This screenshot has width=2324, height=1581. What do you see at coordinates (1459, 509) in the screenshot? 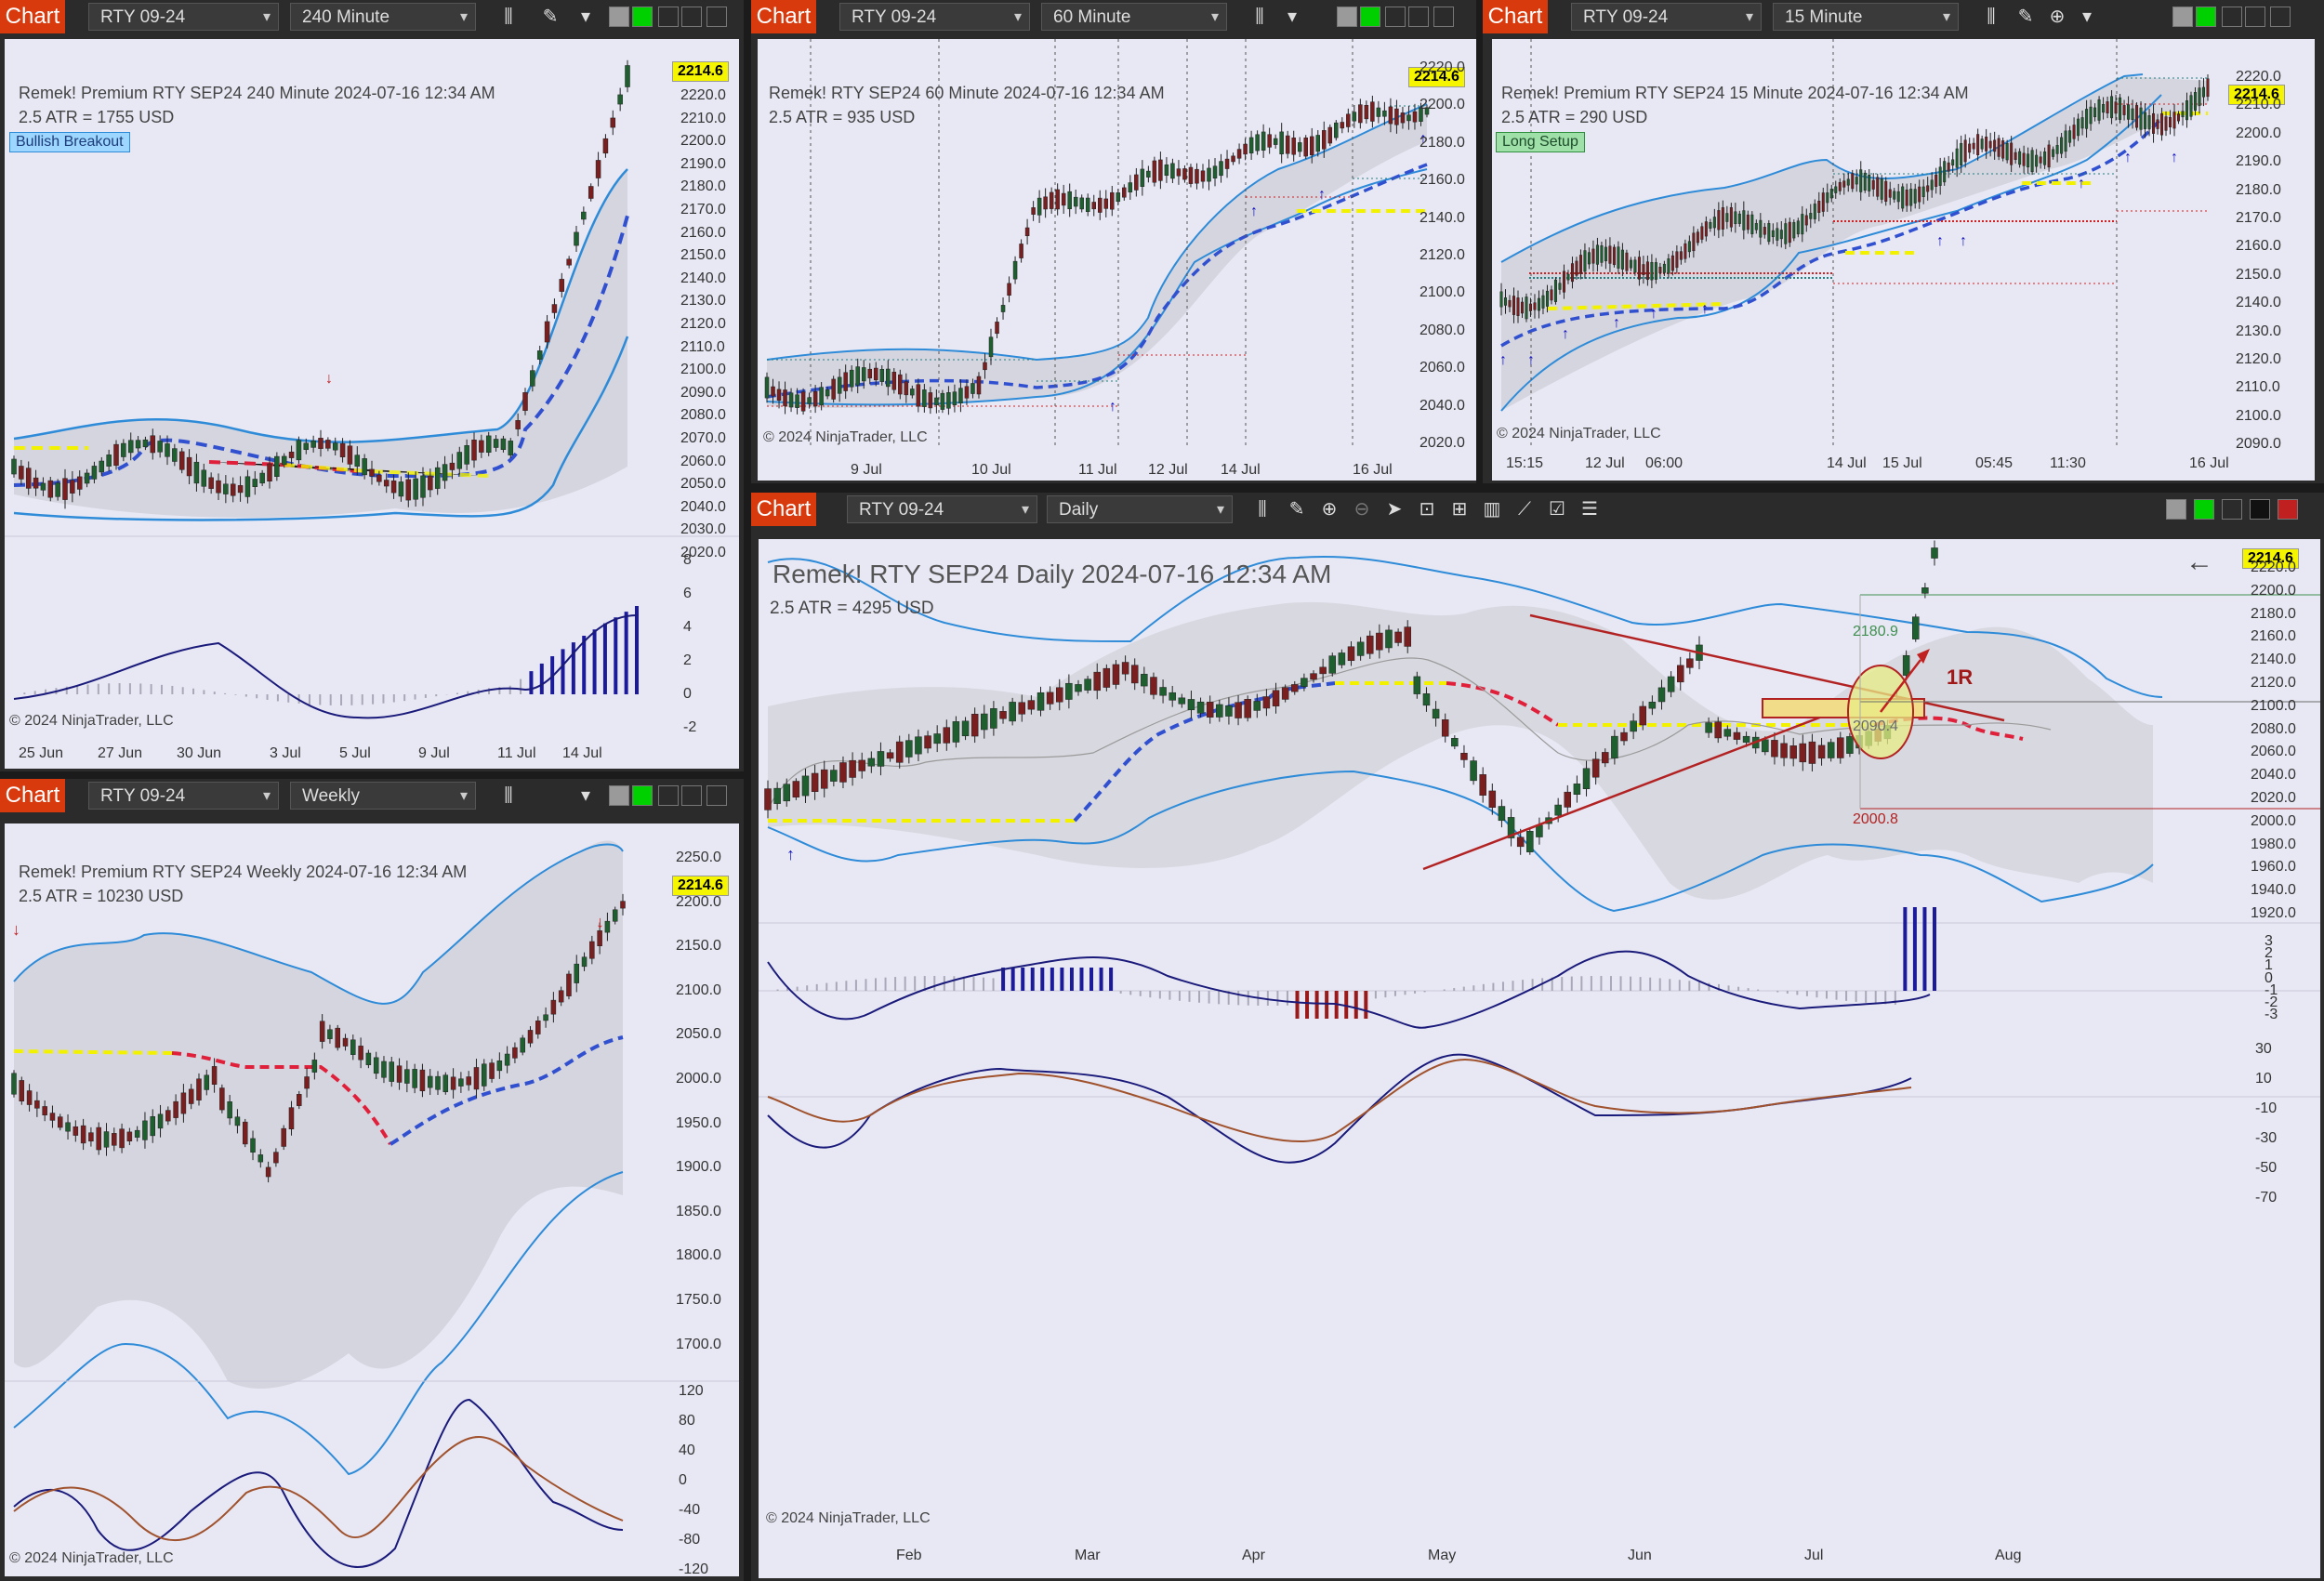
I see `indicators-icon: ⊞` at bounding box center [1459, 509].